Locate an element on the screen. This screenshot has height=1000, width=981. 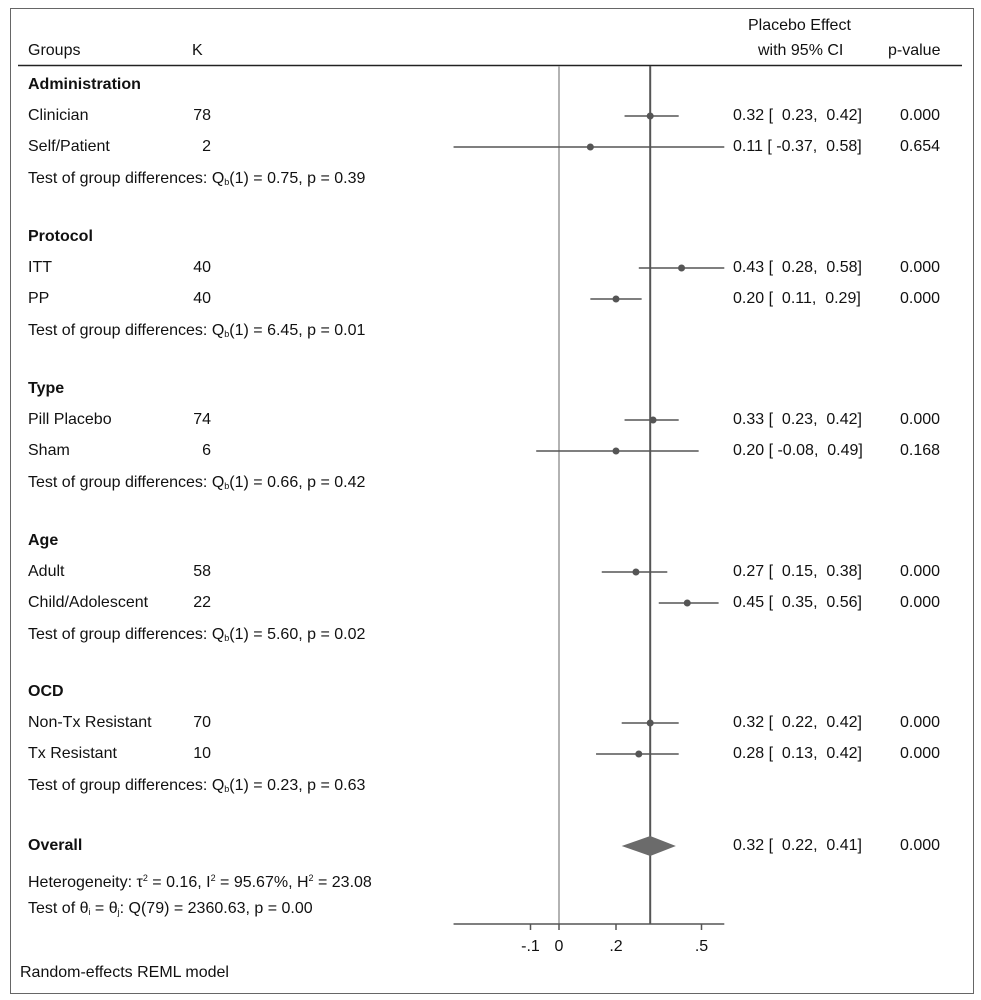
subgroup-label: Non-Tx Resistant is located at coordinates (90, 722).